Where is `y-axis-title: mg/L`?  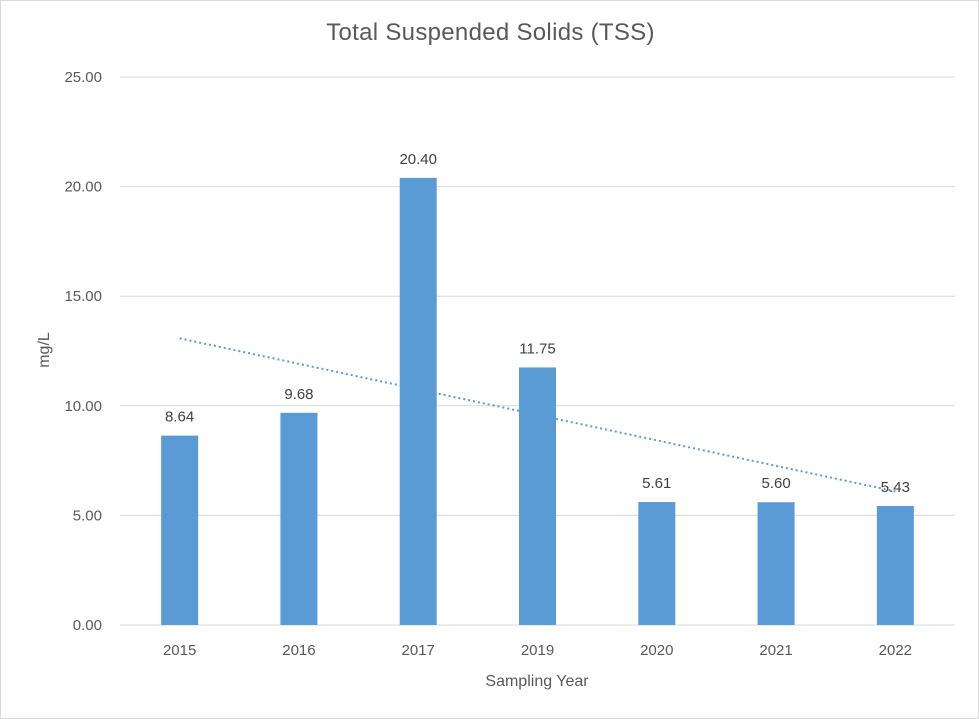 y-axis-title: mg/L is located at coordinates (44, 350).